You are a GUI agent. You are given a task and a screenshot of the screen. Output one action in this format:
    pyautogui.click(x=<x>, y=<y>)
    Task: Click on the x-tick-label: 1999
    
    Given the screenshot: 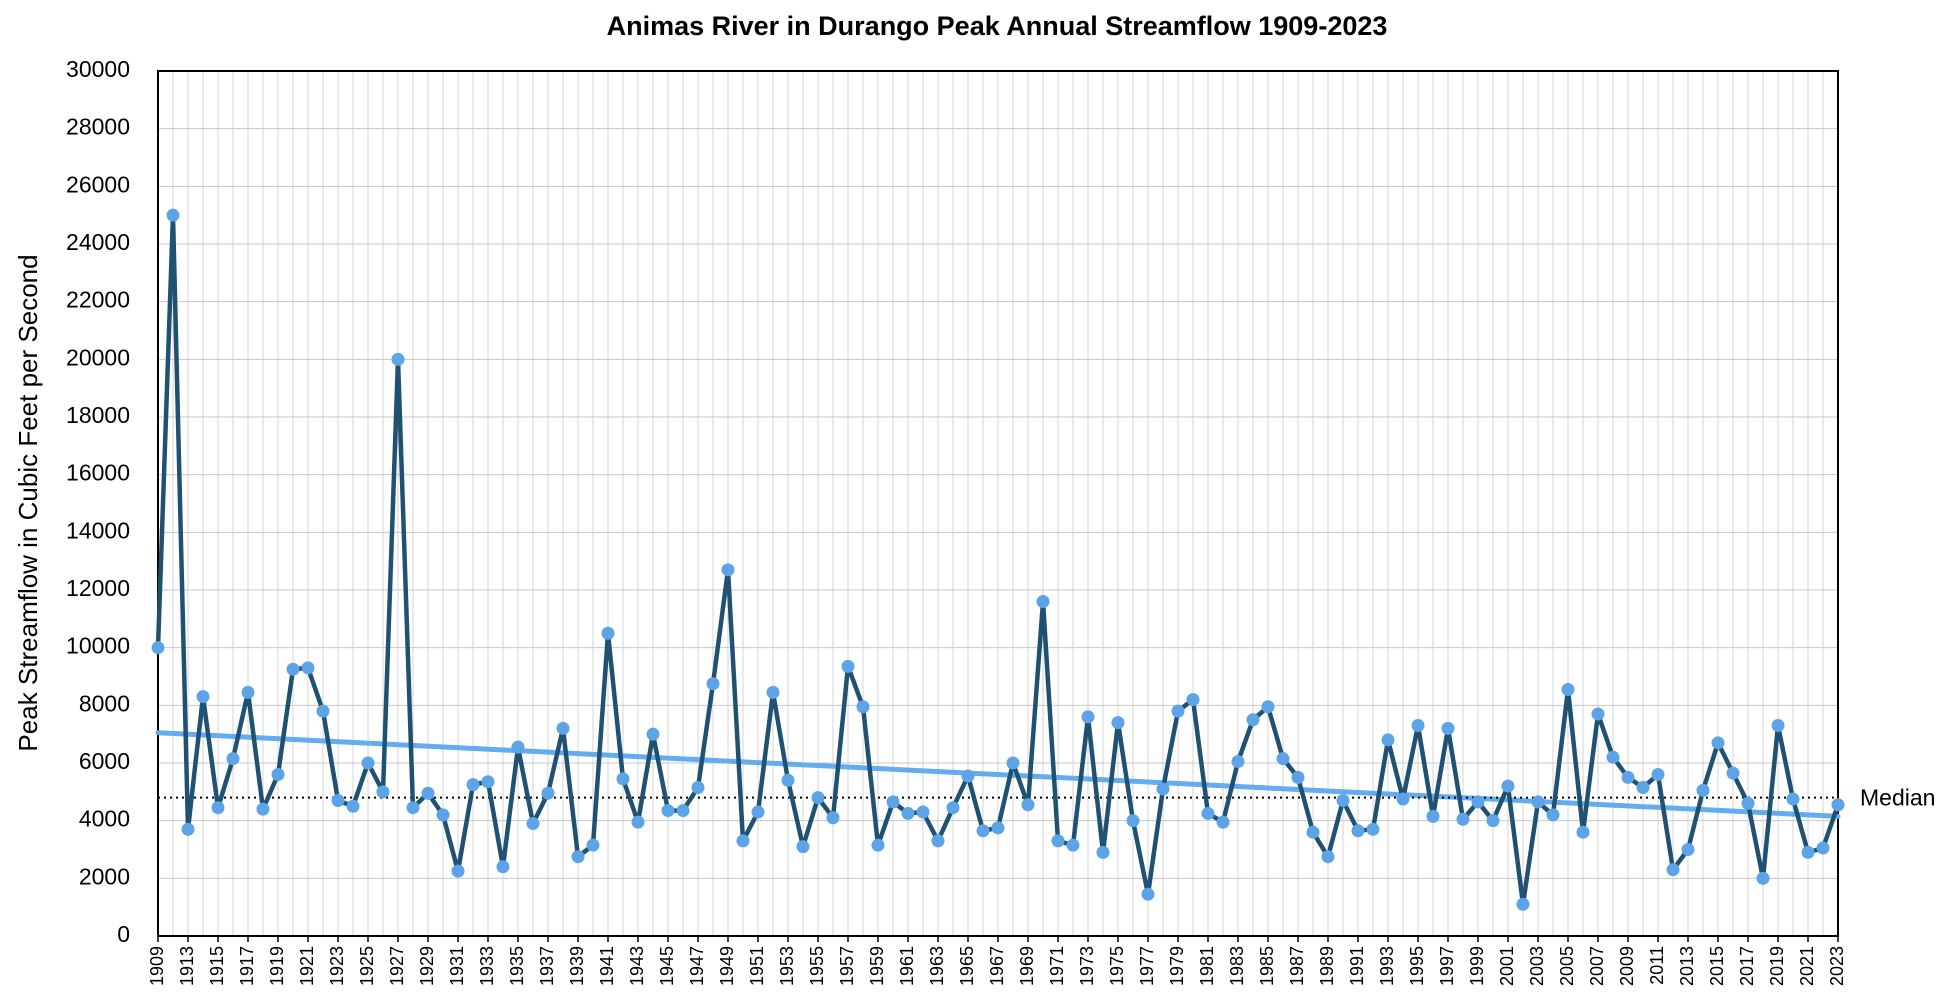 What is the action you would take?
    pyautogui.click(x=1477, y=966)
    